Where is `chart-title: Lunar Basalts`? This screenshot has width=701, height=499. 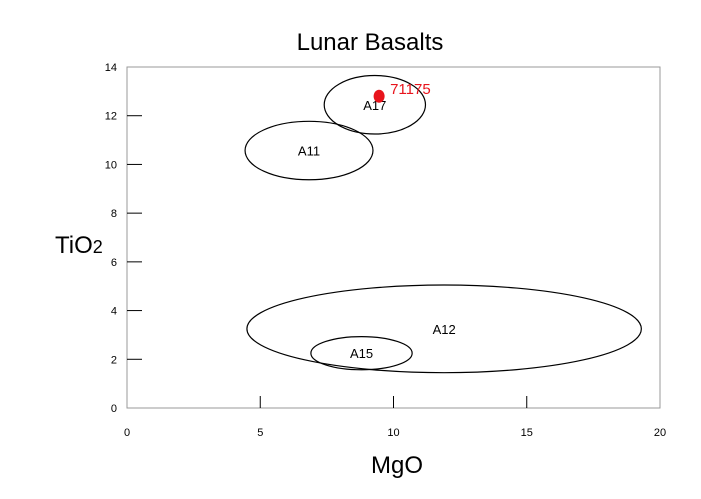 chart-title: Lunar Basalts is located at coordinates (370, 42).